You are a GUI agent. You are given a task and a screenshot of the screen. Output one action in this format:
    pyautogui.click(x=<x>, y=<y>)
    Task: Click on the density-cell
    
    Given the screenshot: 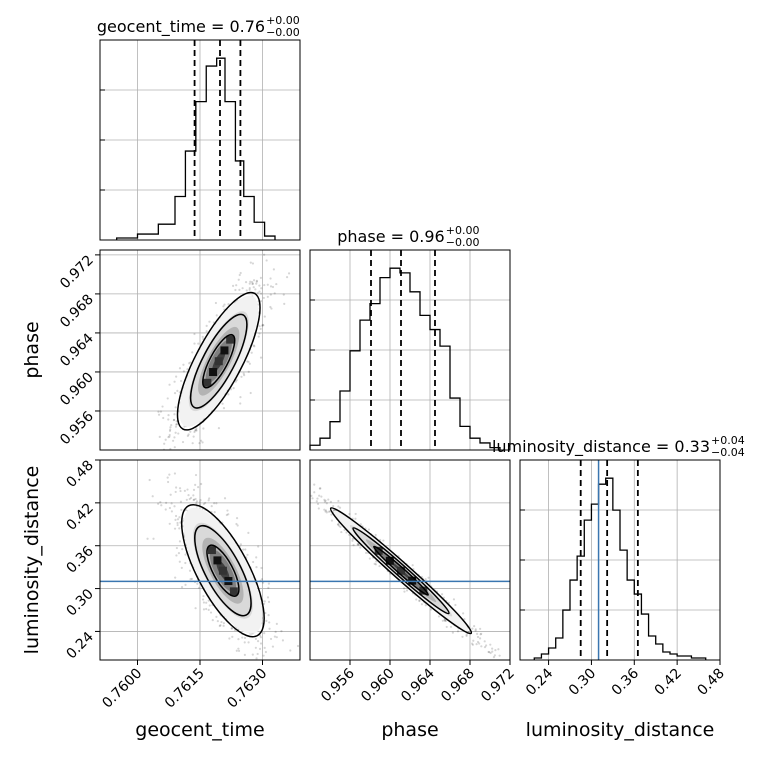 What is the action you would take?
    pyautogui.click(x=423, y=590)
    